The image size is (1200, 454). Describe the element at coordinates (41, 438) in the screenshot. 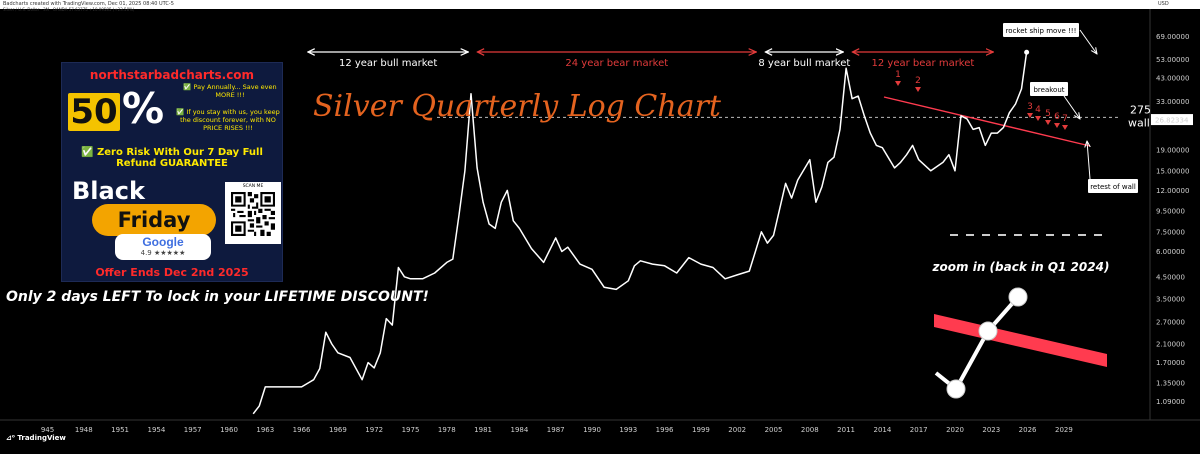

I see `tradingview-logo-label: TradingView` at that location.